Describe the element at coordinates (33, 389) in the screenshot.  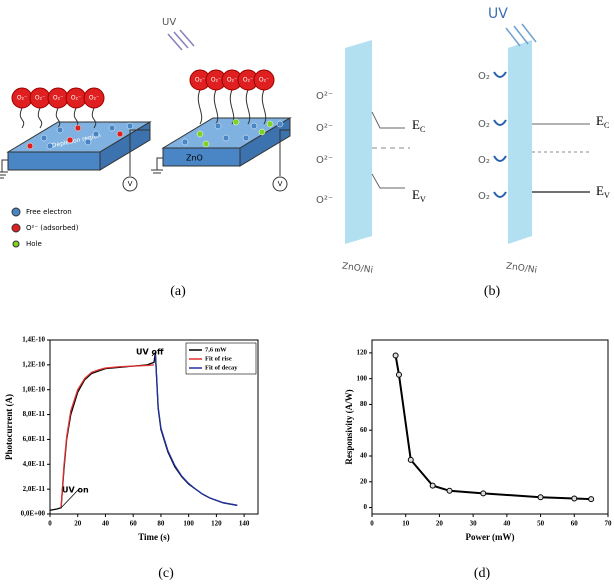
I see `y-tick-label: 1,0E-10` at that location.